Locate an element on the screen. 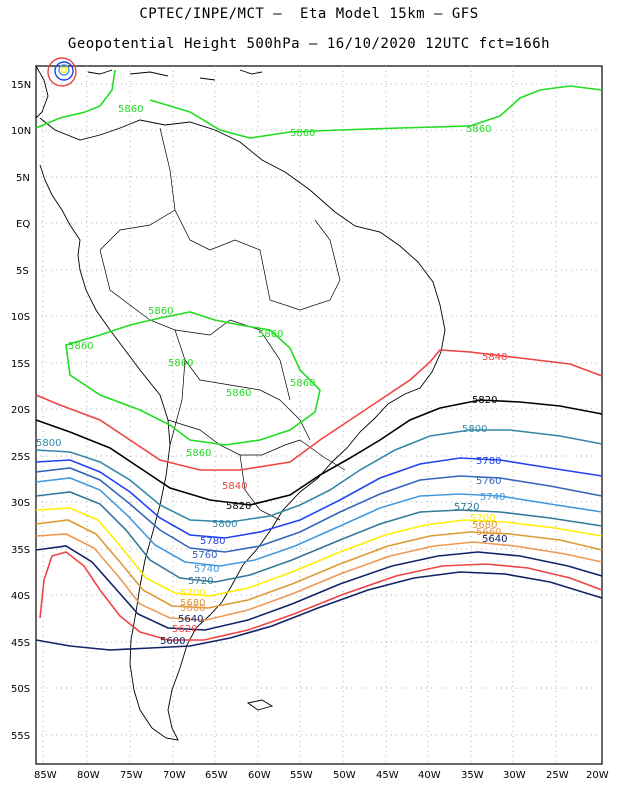  contour-5860-south is located at coordinates (193, 378).